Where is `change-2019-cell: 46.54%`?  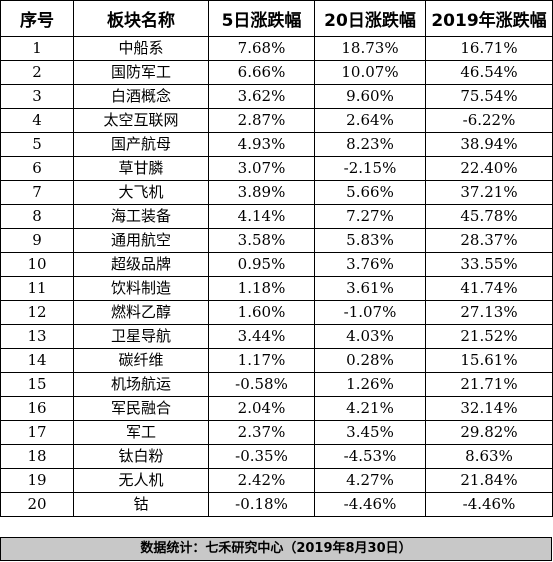
change-2019-cell: 46.54% is located at coordinates (489, 72).